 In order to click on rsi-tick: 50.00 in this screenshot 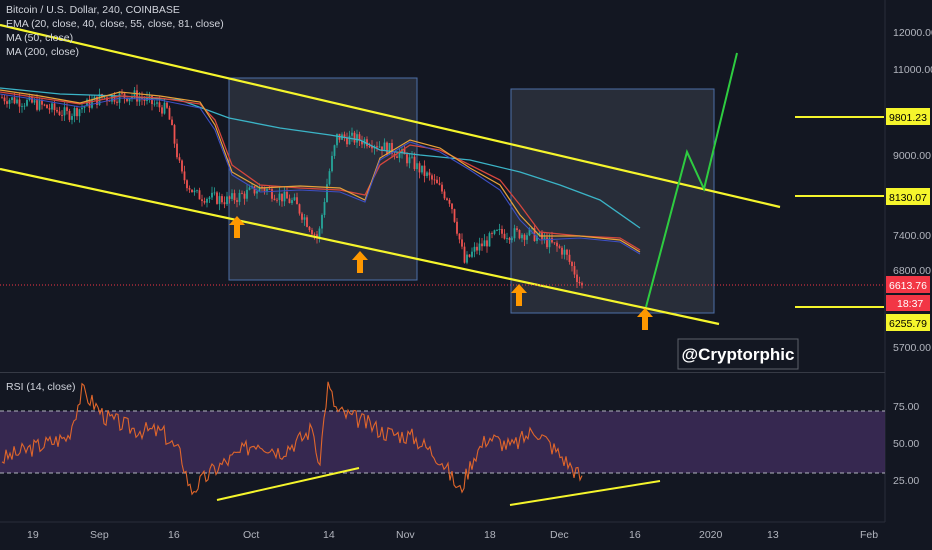, I will do `click(906, 444)`.